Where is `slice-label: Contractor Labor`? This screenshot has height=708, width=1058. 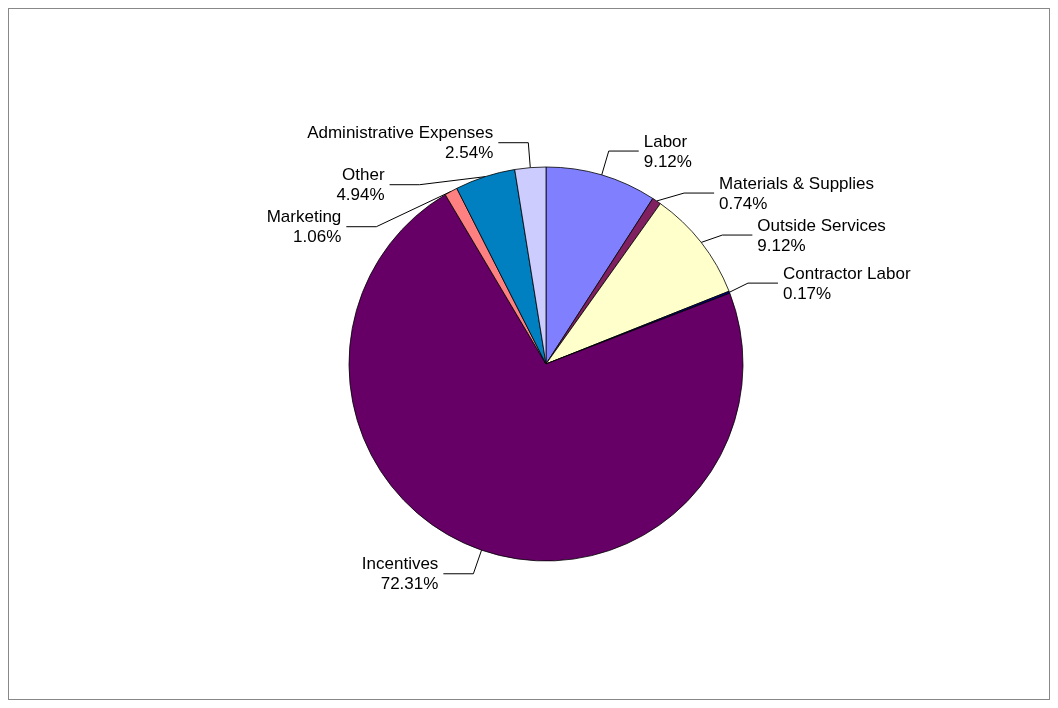 slice-label: Contractor Labor is located at coordinates (846, 273).